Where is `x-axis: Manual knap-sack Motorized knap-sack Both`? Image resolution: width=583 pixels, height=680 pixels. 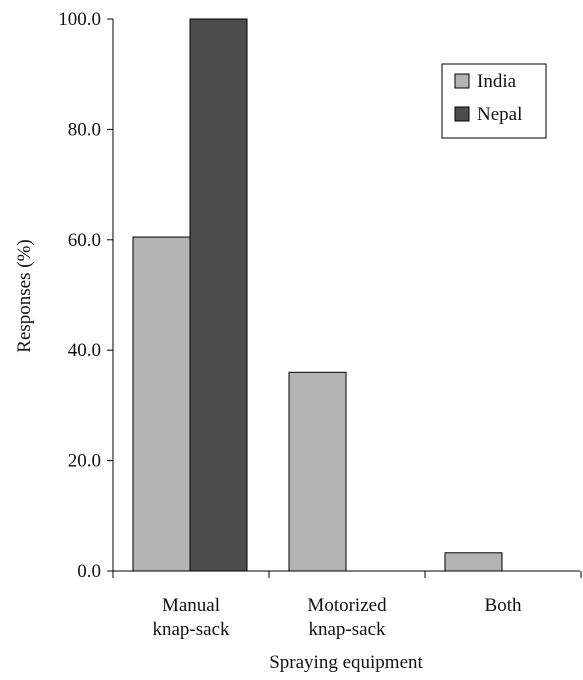 x-axis: Manual knap-sack Motorized knap-sack Both is located at coordinates (347, 605).